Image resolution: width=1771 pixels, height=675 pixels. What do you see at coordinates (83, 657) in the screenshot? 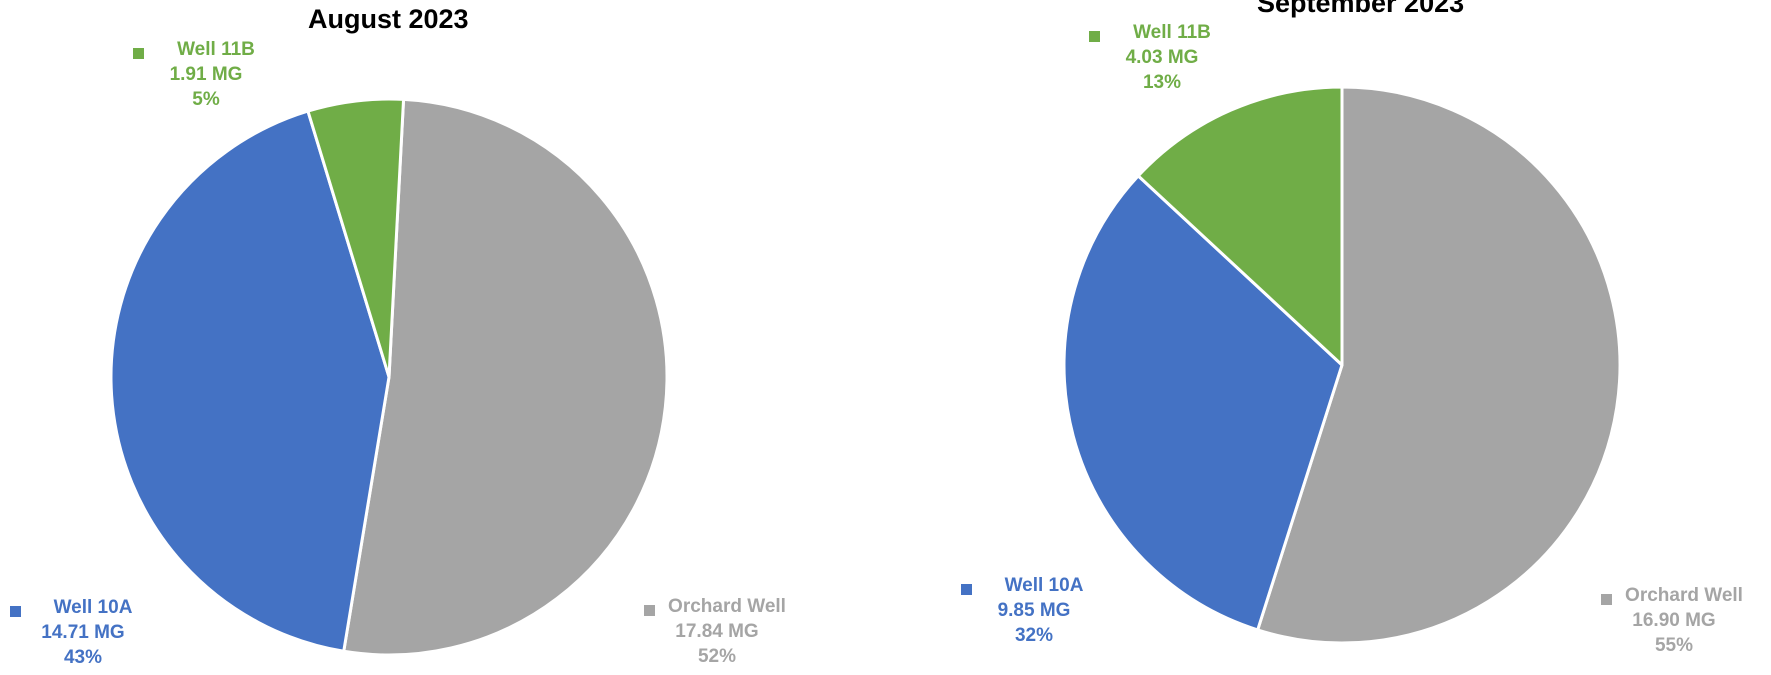
I see `percent-label: 43%` at bounding box center [83, 657].